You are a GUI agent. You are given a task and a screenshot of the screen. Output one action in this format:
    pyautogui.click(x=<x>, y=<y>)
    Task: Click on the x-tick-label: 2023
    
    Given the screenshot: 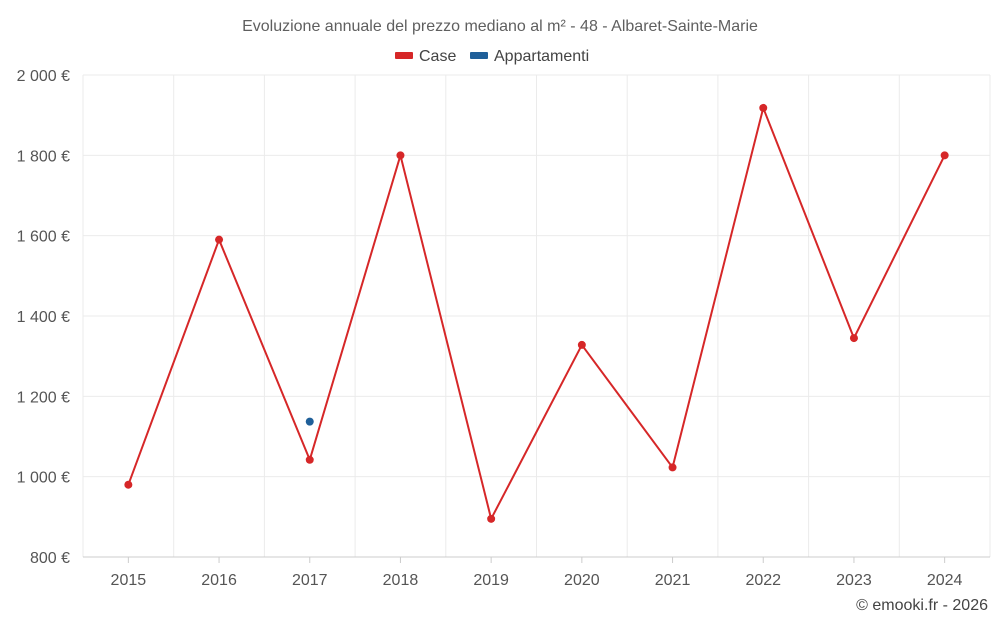 What is the action you would take?
    pyautogui.click(x=854, y=580)
    